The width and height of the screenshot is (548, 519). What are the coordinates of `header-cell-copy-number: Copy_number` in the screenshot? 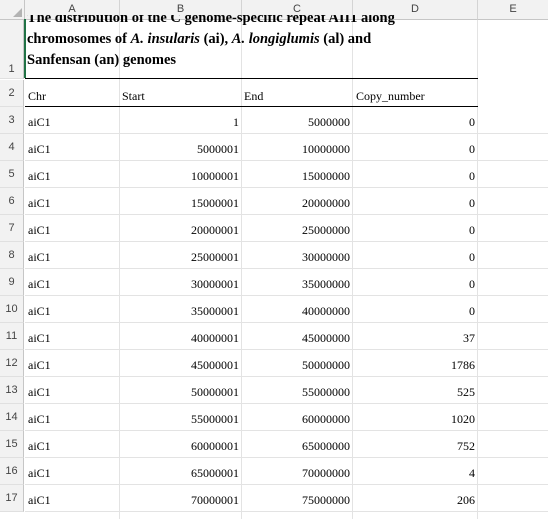 It's located at (390, 96).